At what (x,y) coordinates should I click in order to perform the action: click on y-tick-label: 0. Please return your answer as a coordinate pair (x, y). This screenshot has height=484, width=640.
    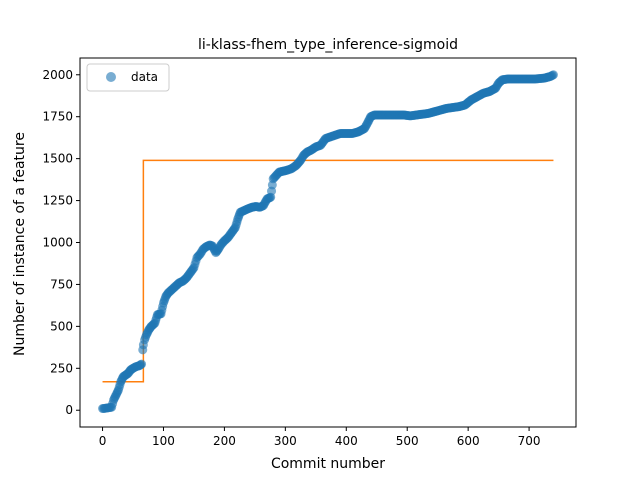
    Looking at the image, I should click on (69, 410).